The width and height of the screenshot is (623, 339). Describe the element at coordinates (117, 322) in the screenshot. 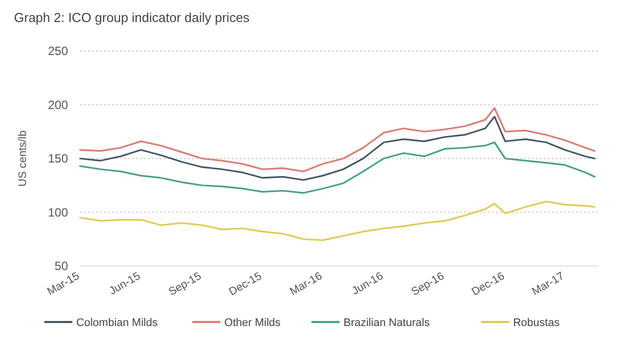

I see `legend-label: Colombian Milds` at that location.